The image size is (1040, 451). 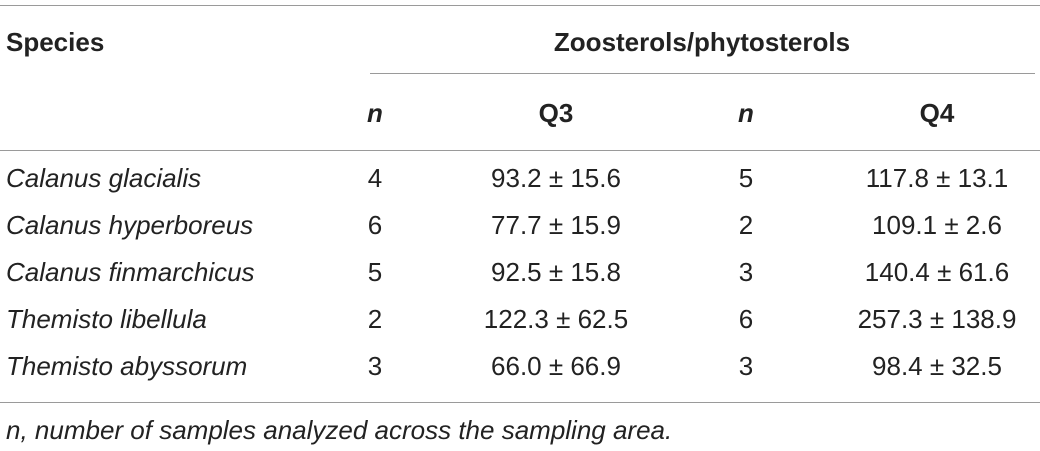 What do you see at coordinates (556, 366) in the screenshot?
I see `table-cell: 66.0 ± 66.9` at bounding box center [556, 366].